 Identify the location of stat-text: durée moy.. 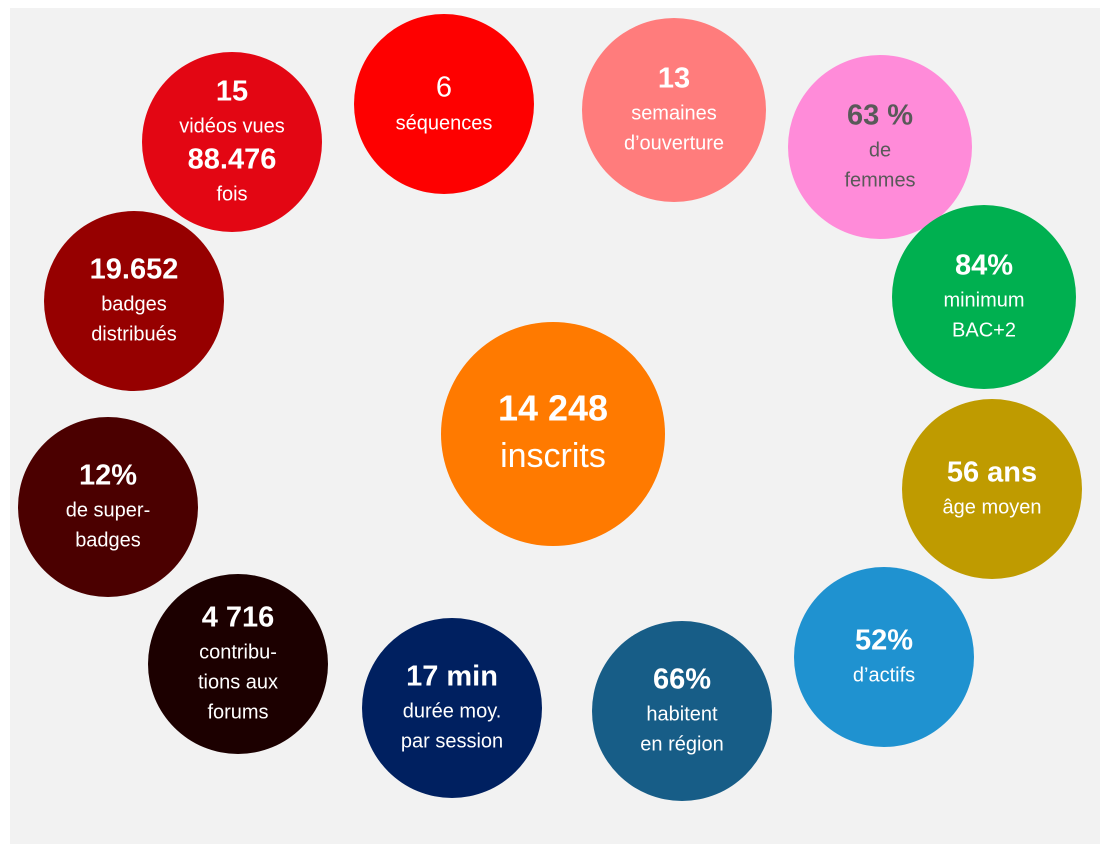
(452, 711).